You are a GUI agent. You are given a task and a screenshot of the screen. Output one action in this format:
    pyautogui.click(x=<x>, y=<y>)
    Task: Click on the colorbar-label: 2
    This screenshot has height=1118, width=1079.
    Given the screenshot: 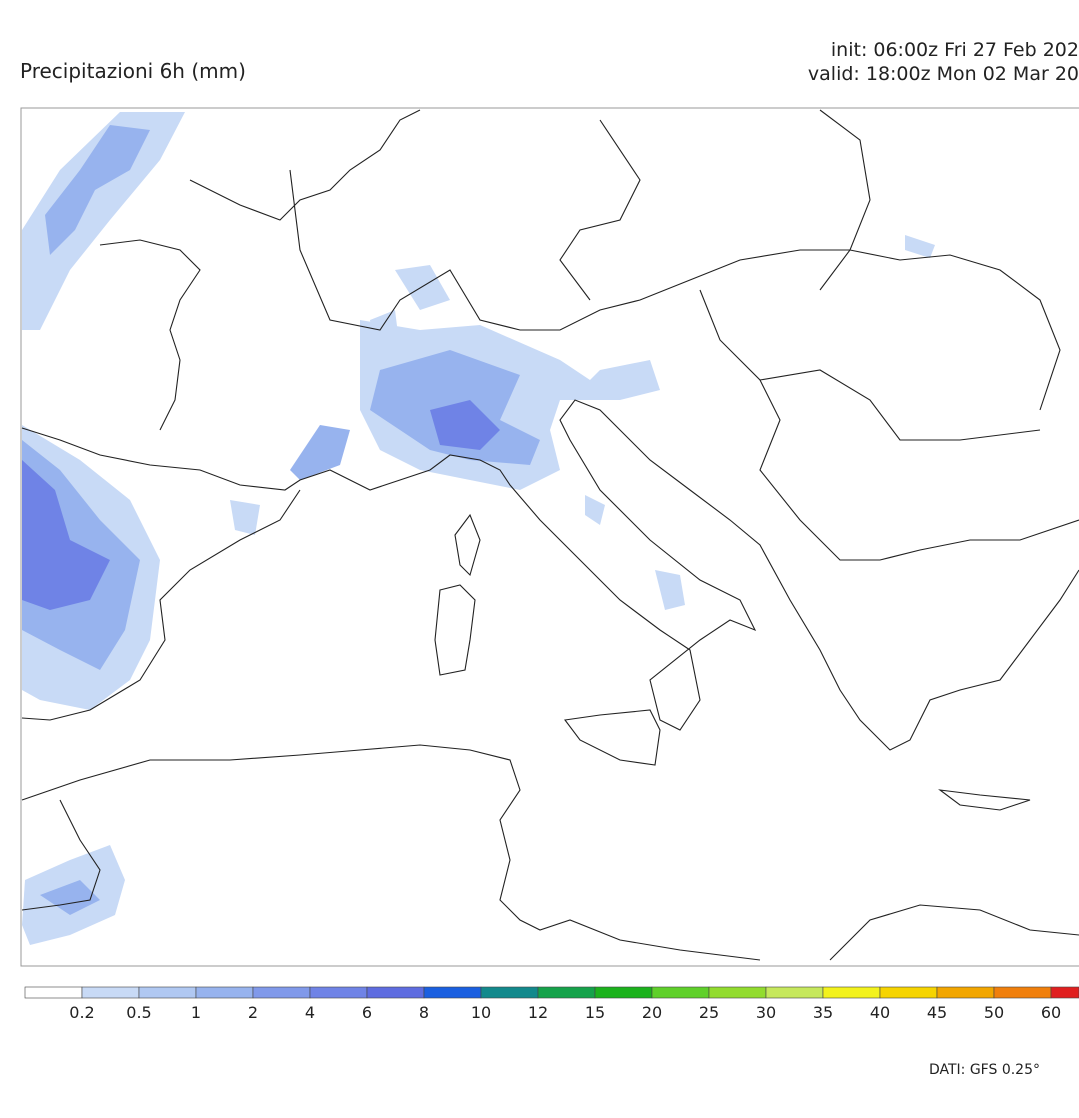 What is the action you would take?
    pyautogui.click(x=253, y=1012)
    